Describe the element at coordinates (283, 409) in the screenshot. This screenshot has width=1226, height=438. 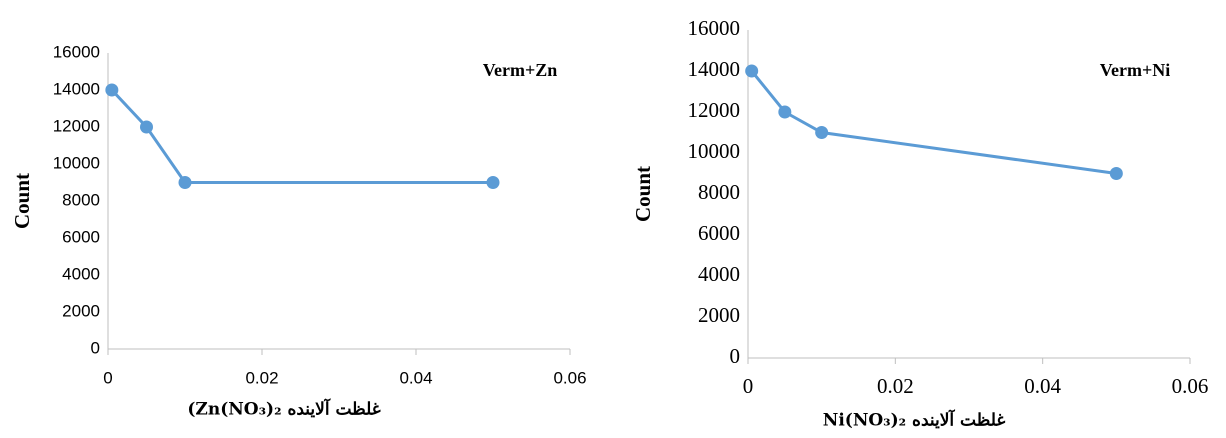
I see `x-axis-label: (Zn(NO₃)₂ غلظت آلاینده` at that location.